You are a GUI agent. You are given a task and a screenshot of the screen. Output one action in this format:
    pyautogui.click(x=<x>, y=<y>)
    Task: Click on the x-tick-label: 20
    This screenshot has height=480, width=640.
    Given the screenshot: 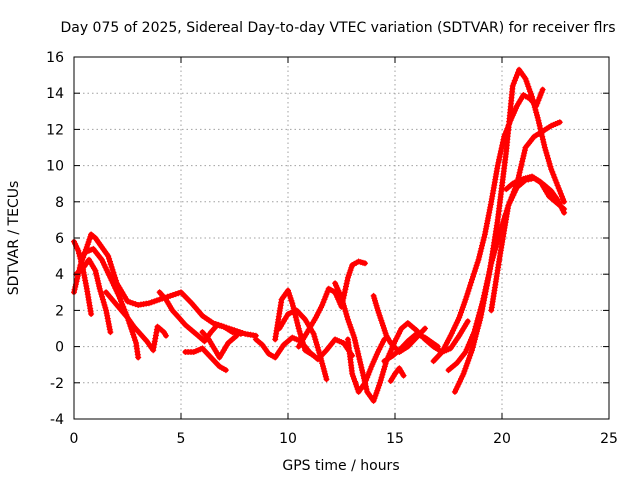 What is the action you would take?
    pyautogui.click(x=502, y=439)
    